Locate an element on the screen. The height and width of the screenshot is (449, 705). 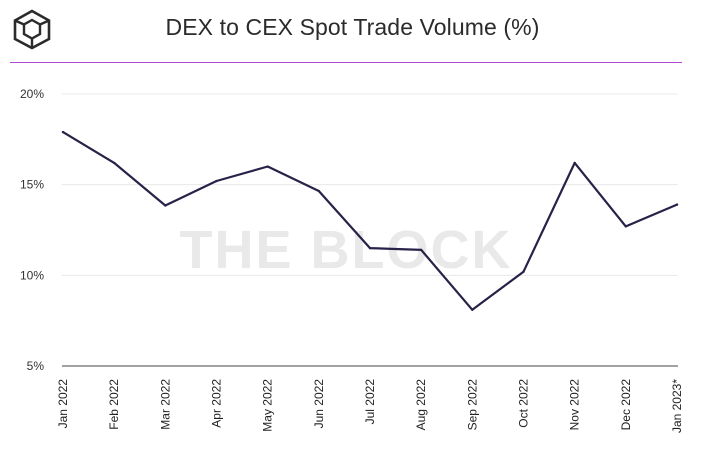
x-tick-label: Dec 2022 is located at coordinates (626, 405).